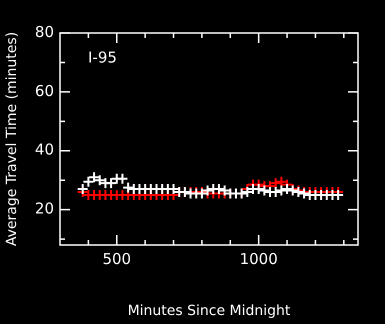  What do you see at coordinates (209, 311) in the screenshot?
I see `x-axis-title: Minutes Since Midnight` at bounding box center [209, 311].